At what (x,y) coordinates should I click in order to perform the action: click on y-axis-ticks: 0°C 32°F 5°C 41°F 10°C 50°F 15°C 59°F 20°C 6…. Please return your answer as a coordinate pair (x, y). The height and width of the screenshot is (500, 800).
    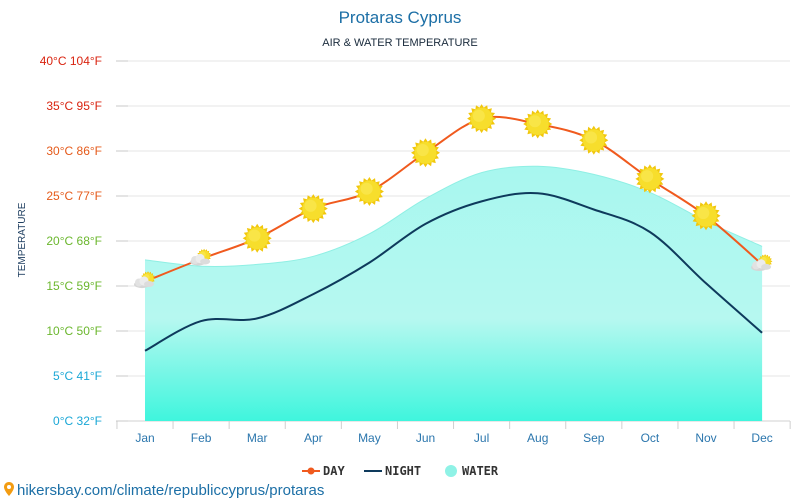
    Looking at the image, I should click on (84, 241).